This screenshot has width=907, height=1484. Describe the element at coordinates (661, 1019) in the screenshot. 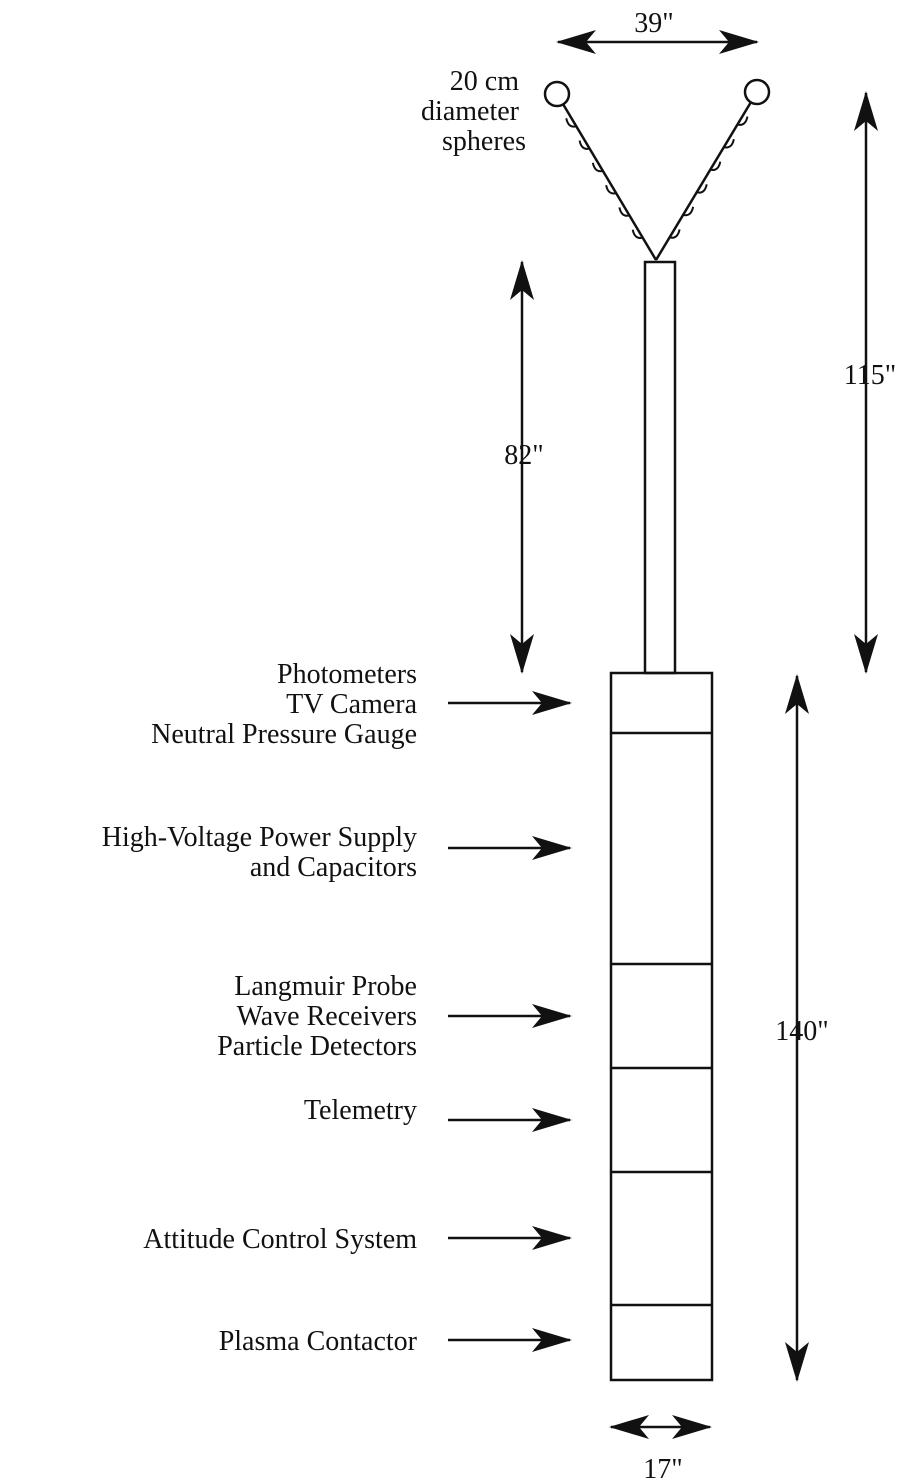

I see `section-dividers` at that location.